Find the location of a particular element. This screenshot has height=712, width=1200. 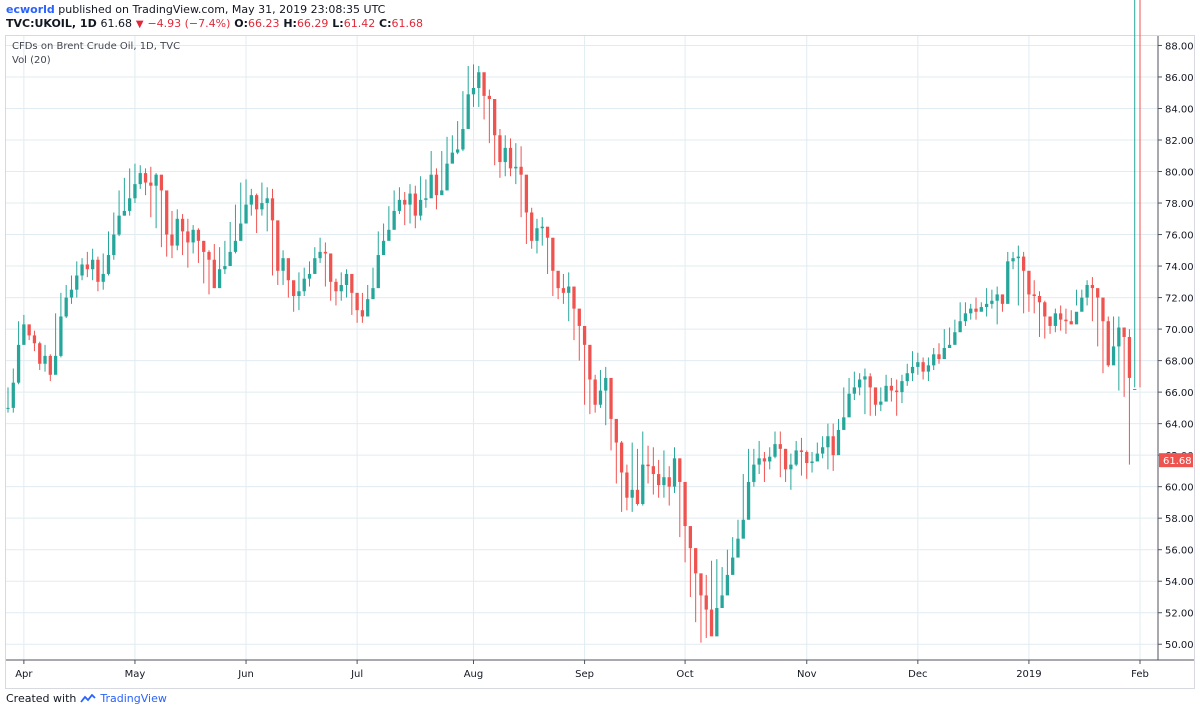

y-tick-label: 84.00 is located at coordinates (1179, 109).